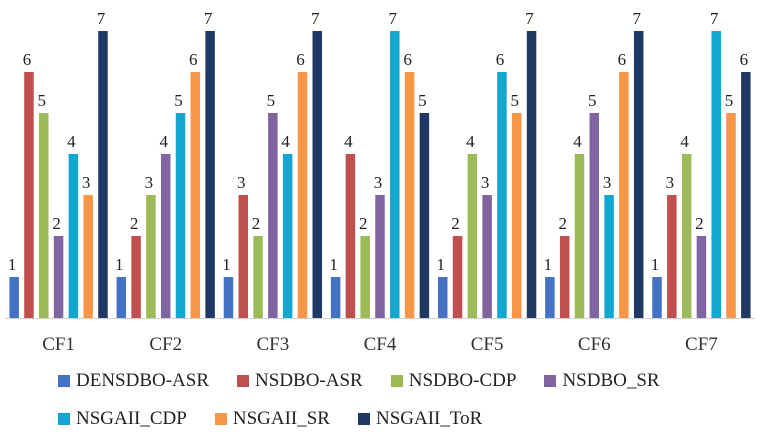 This screenshot has height=435, width=762. What do you see at coordinates (228, 297) in the screenshot?
I see `bar-cf3-densdbo-asr` at bounding box center [228, 297].